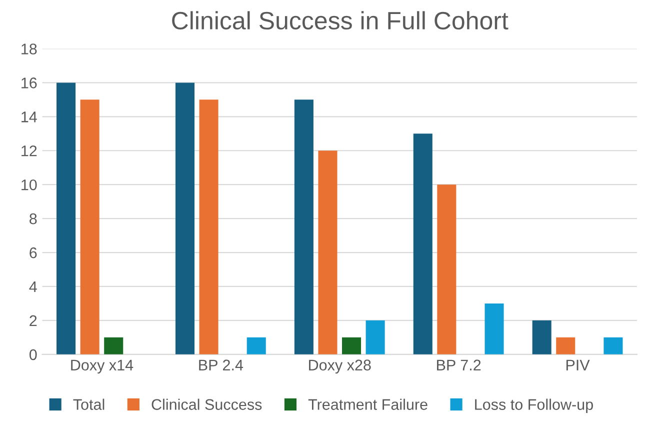 This screenshot has height=443, width=650. Describe the element at coordinates (29, 83) in the screenshot. I see `y-tick-label: 16` at that location.